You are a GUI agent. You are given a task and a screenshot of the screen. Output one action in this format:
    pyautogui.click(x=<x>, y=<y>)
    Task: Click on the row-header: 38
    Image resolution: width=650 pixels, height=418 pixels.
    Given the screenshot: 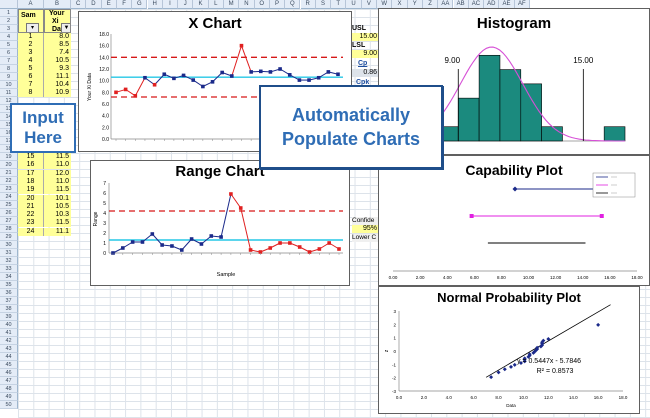 What is the action you would take?
    pyautogui.click(x=9, y=309)
    